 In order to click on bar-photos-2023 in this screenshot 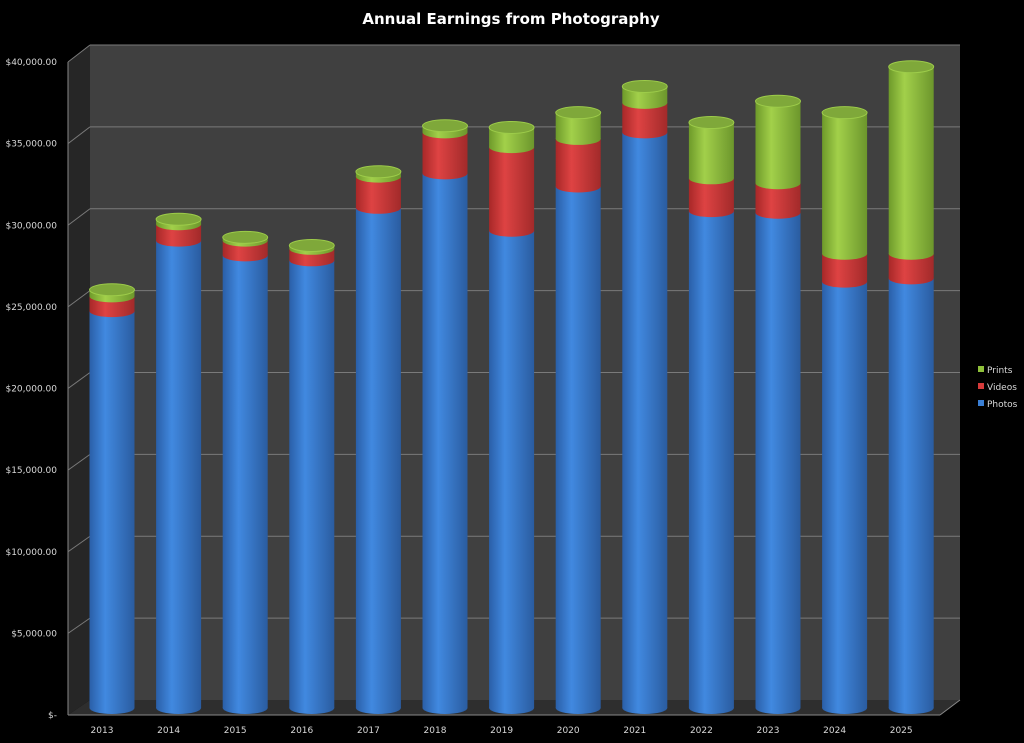, I will do `click(778, 463)`.